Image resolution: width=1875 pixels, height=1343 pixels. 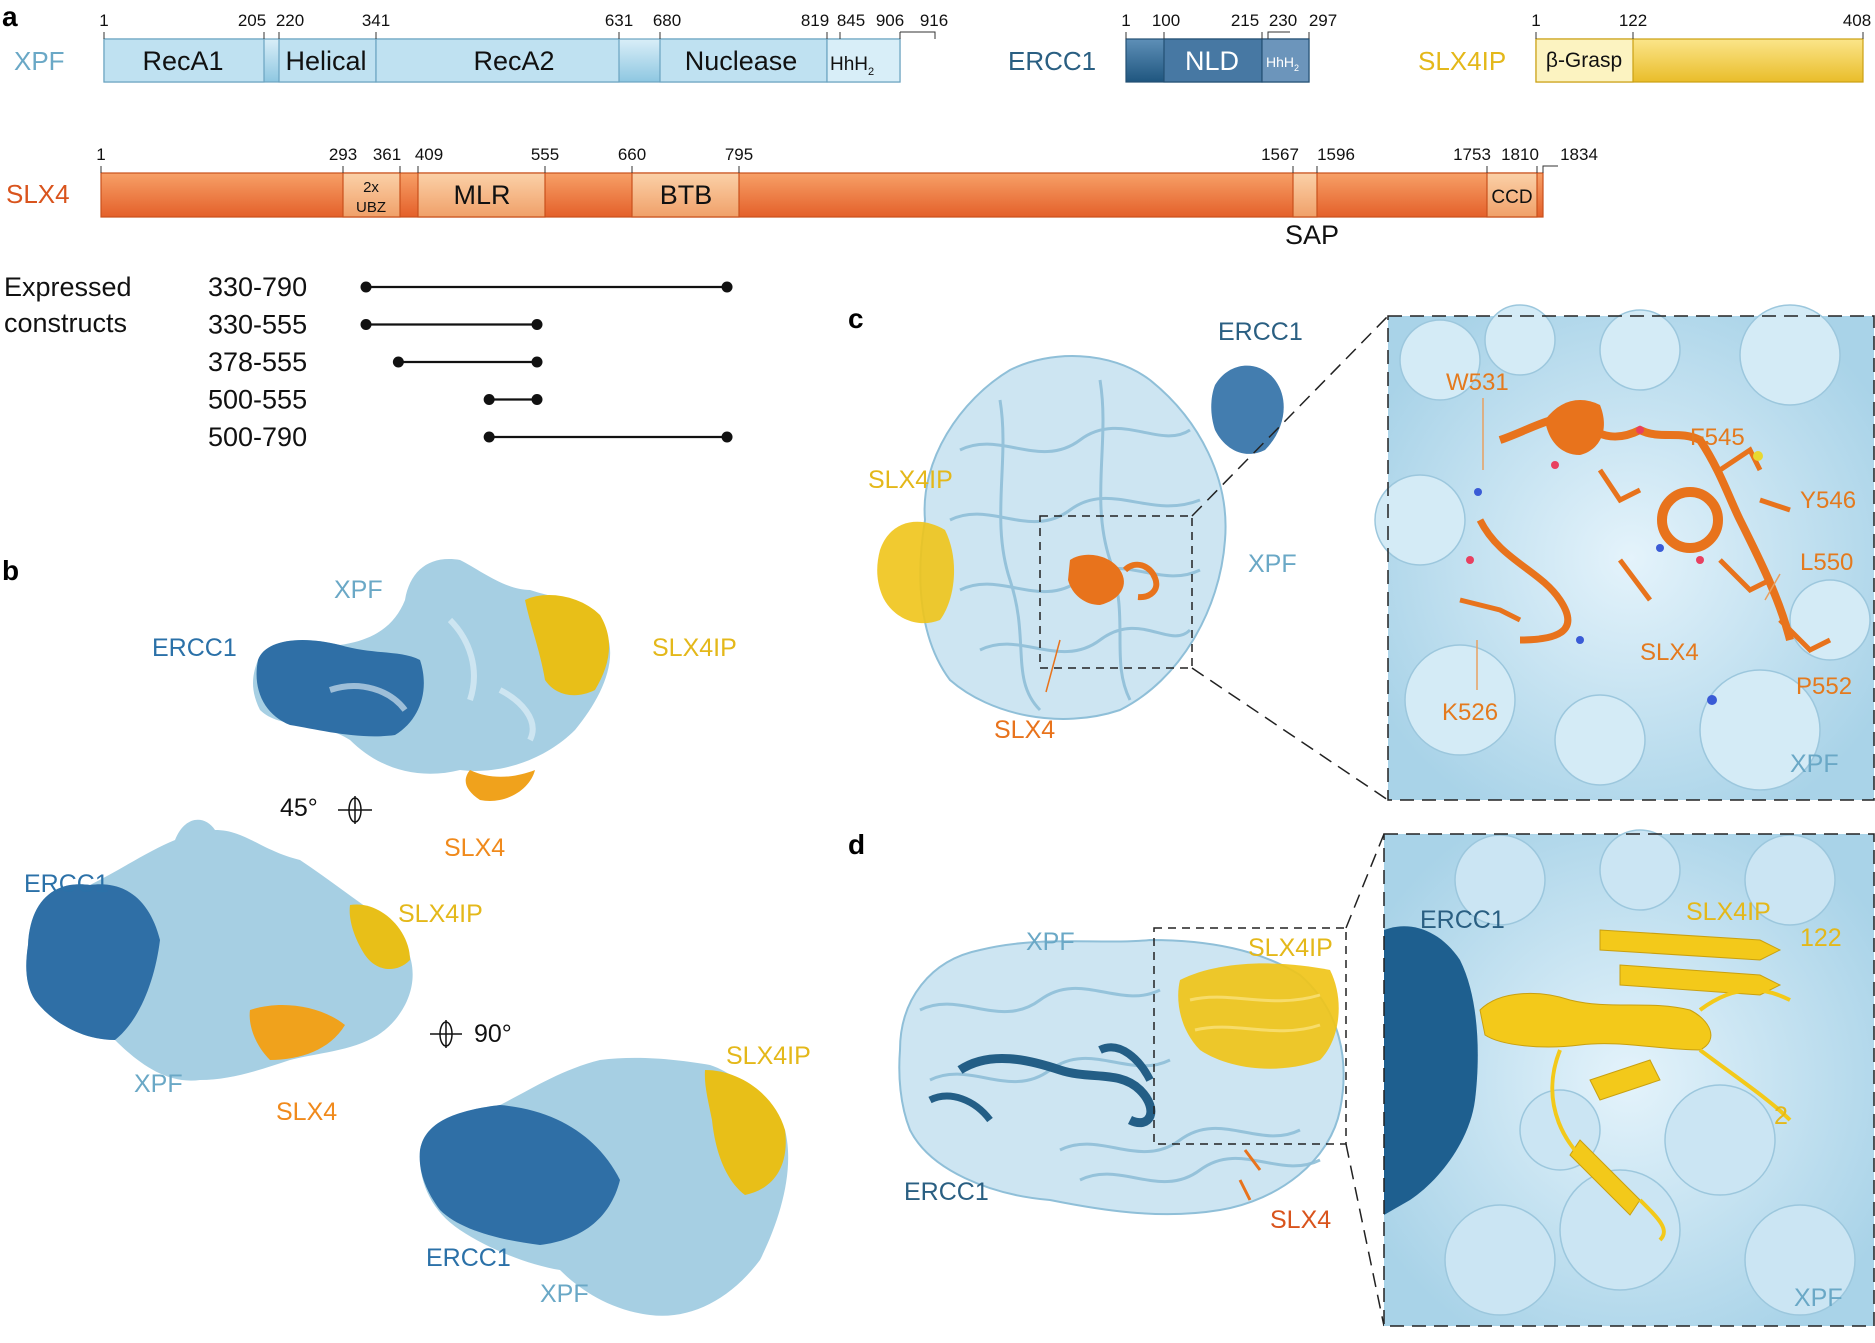 What do you see at coordinates (257, 287) in the screenshot?
I see `construct-label: 330-790` at bounding box center [257, 287].